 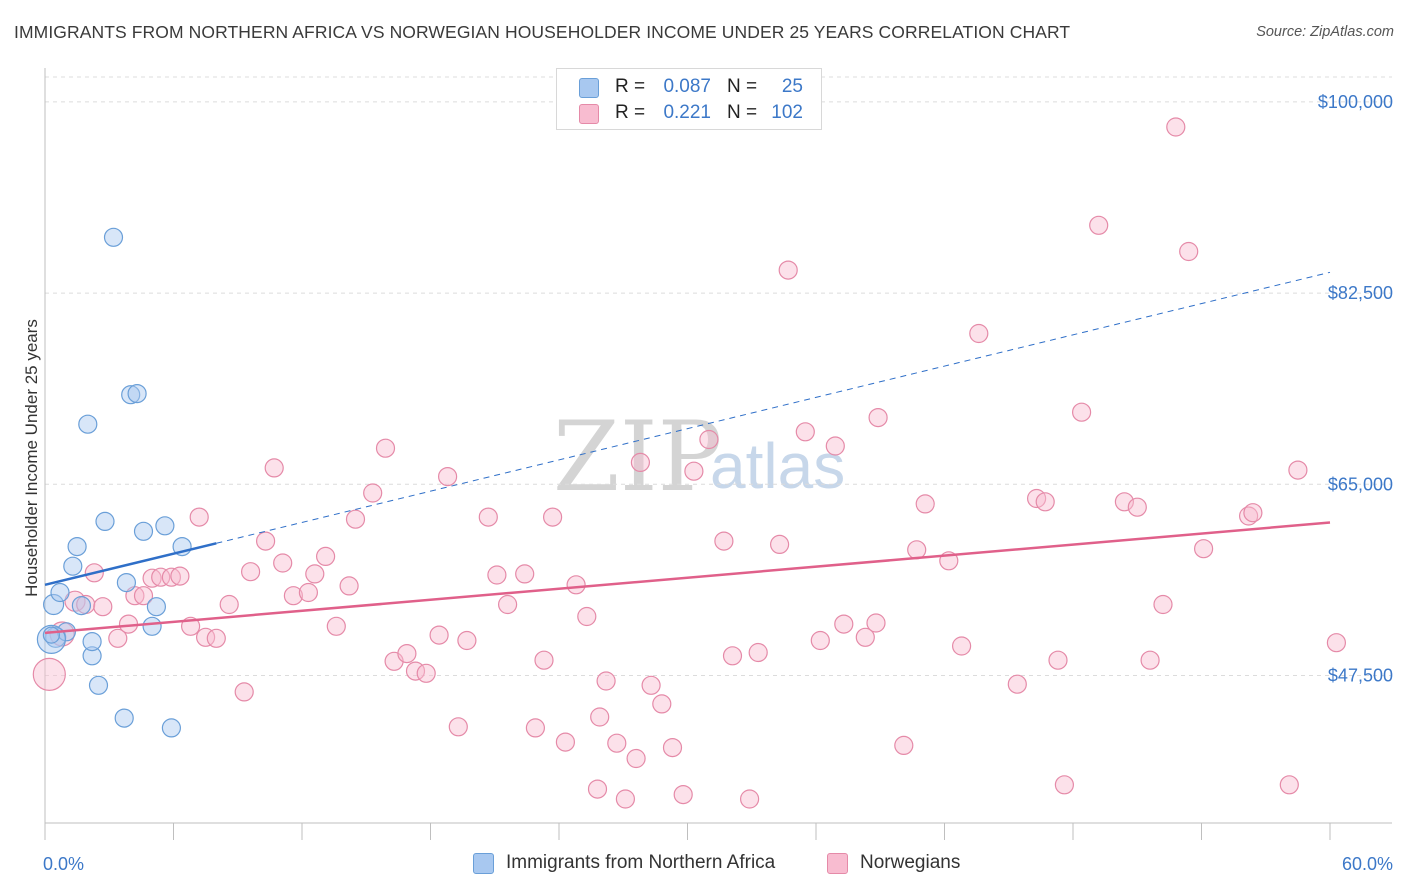 I want to click on legend-label: Immigrants from Northern Africa, so click(x=641, y=862).